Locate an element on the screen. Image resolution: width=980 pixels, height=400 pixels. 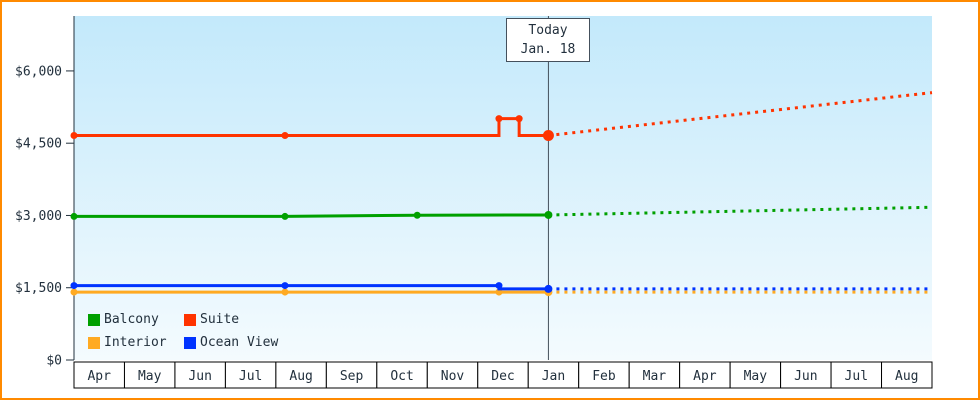
month-label: Nov is located at coordinates (453, 376).